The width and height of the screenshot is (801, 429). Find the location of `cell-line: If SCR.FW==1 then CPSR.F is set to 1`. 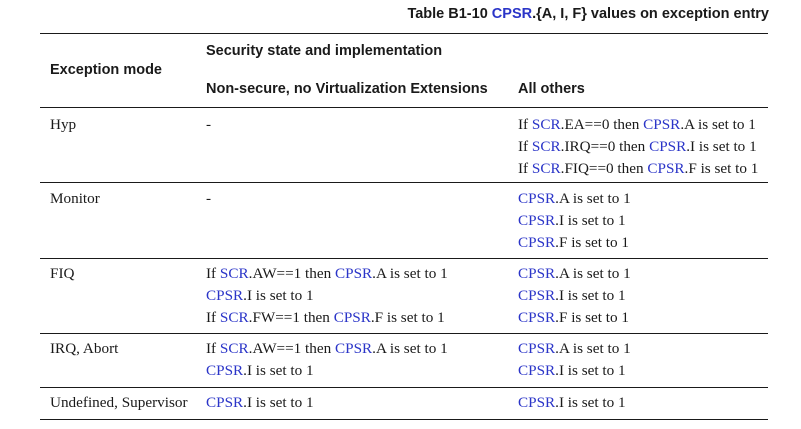

cell-line: If SCR.FW==1 then CPSR.F is set to 1 is located at coordinates (327, 318).